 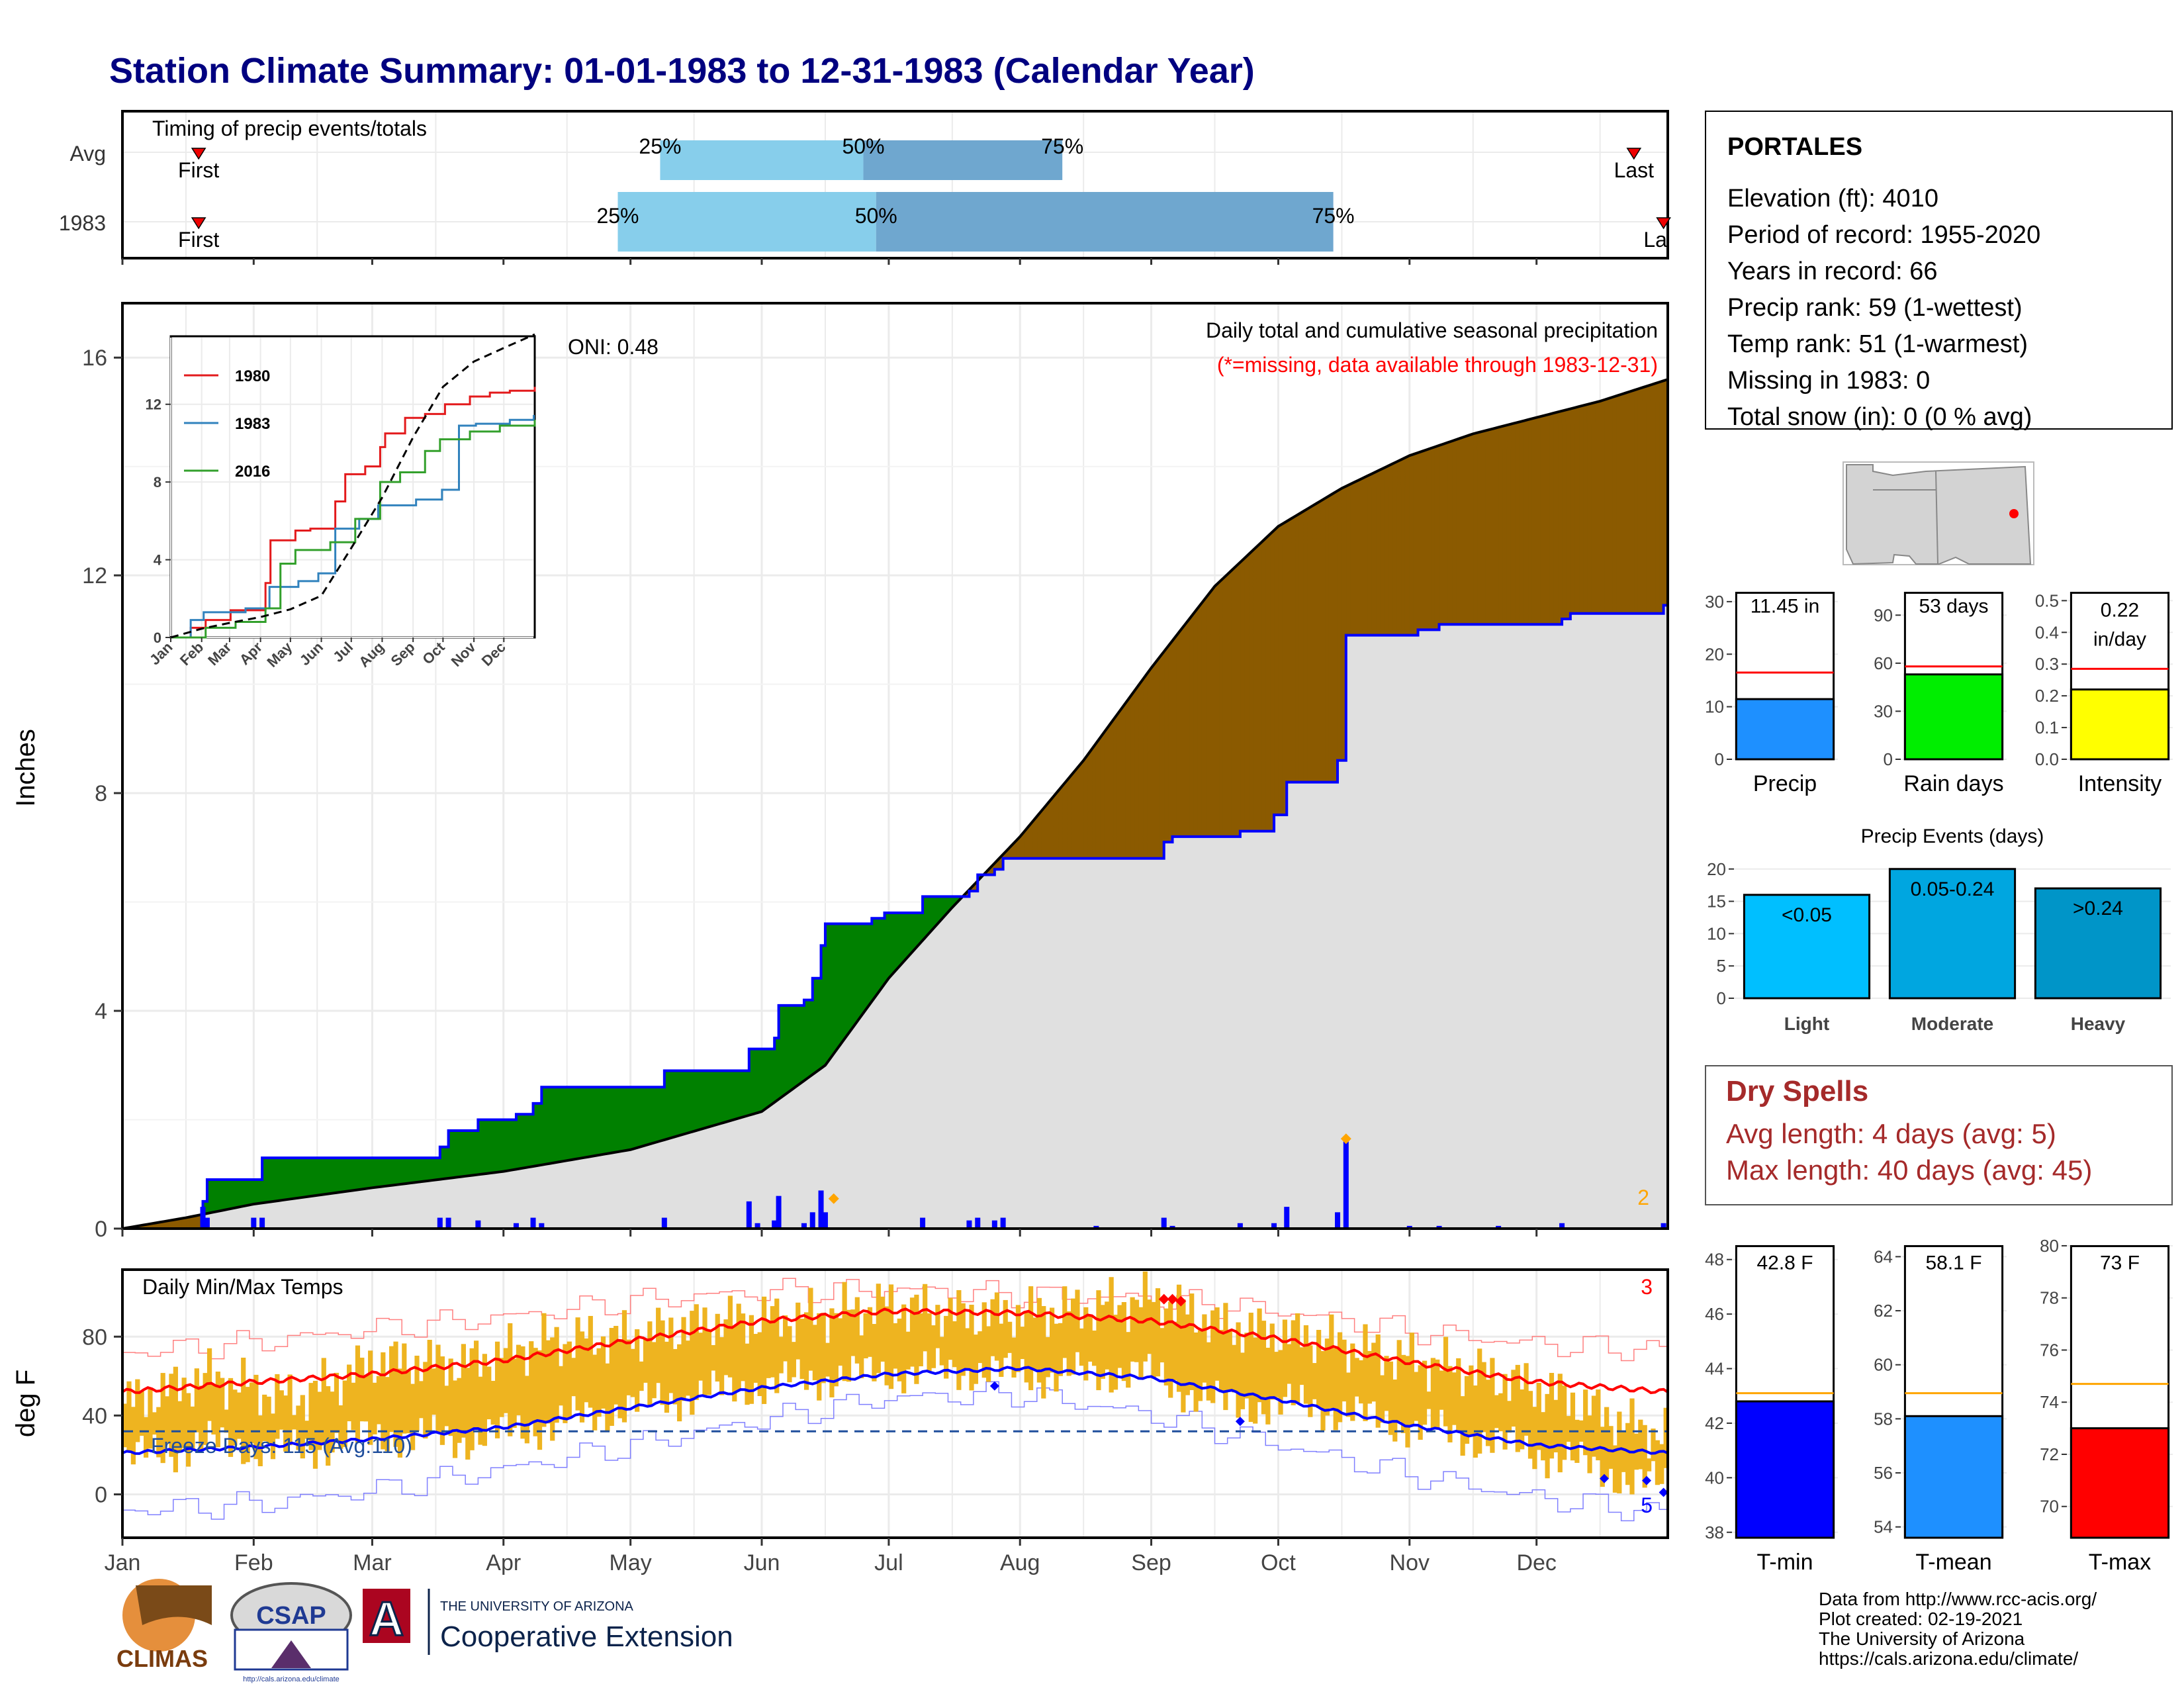 I want to click on rain_days-bar, so click(x=1954, y=717).